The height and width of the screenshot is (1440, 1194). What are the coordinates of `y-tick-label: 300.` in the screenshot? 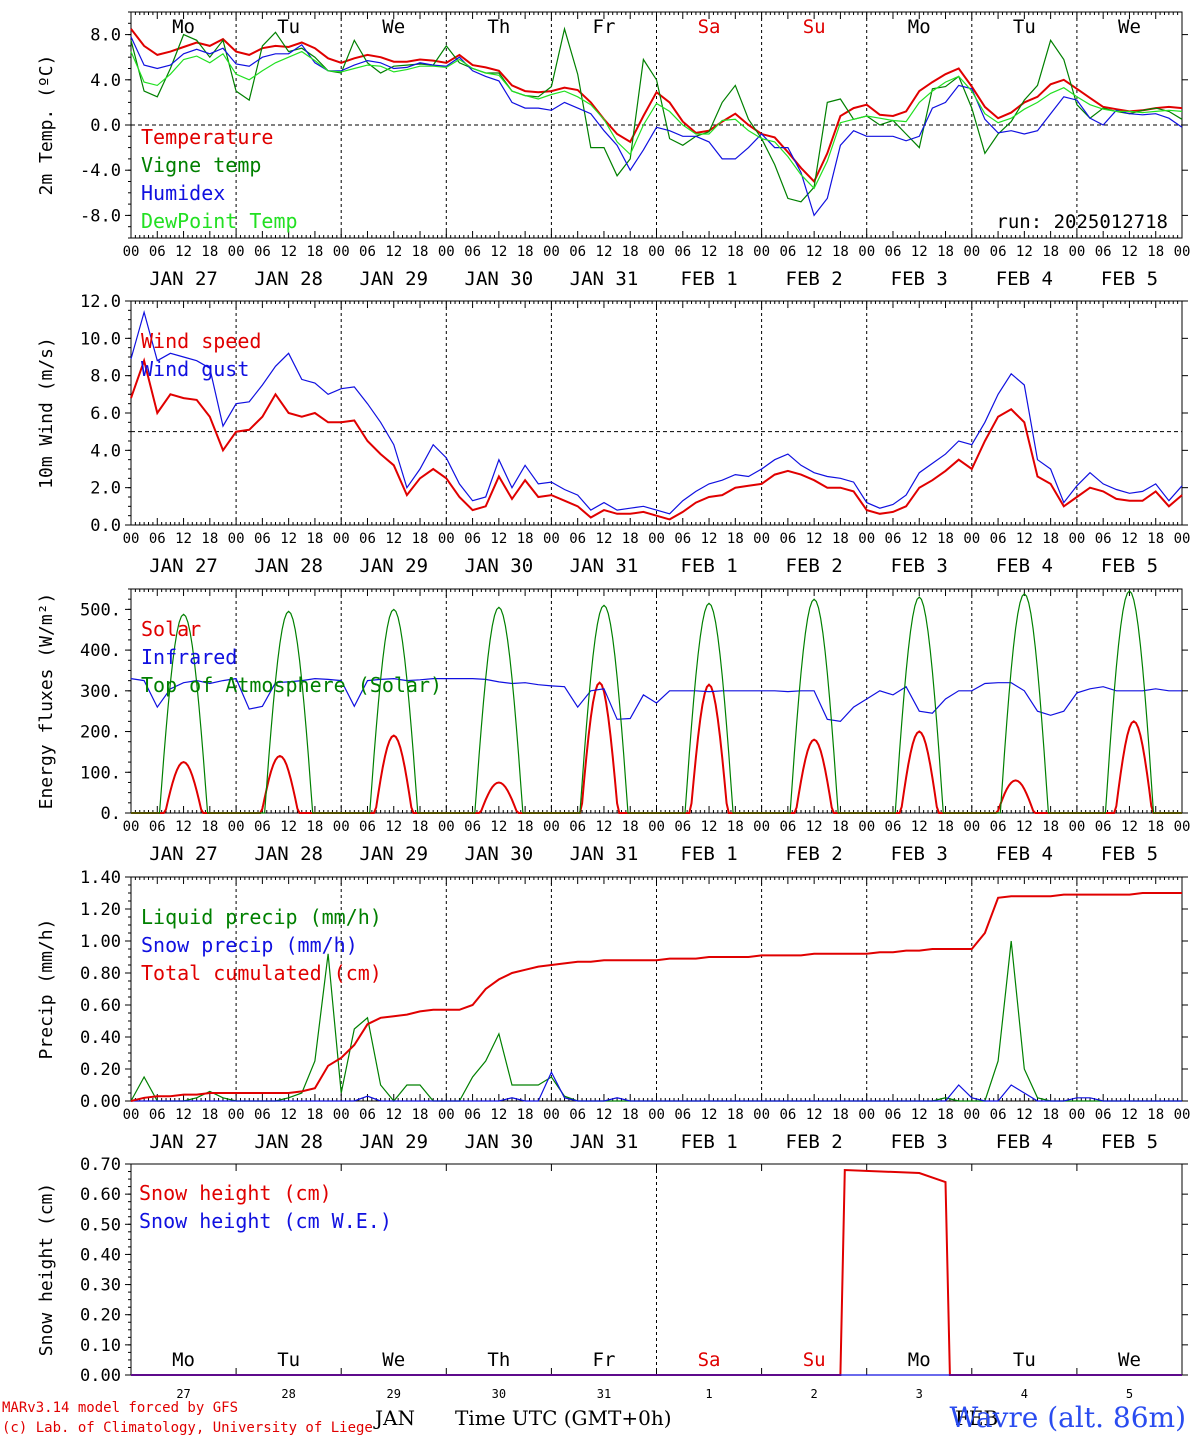 It's located at (100, 692).